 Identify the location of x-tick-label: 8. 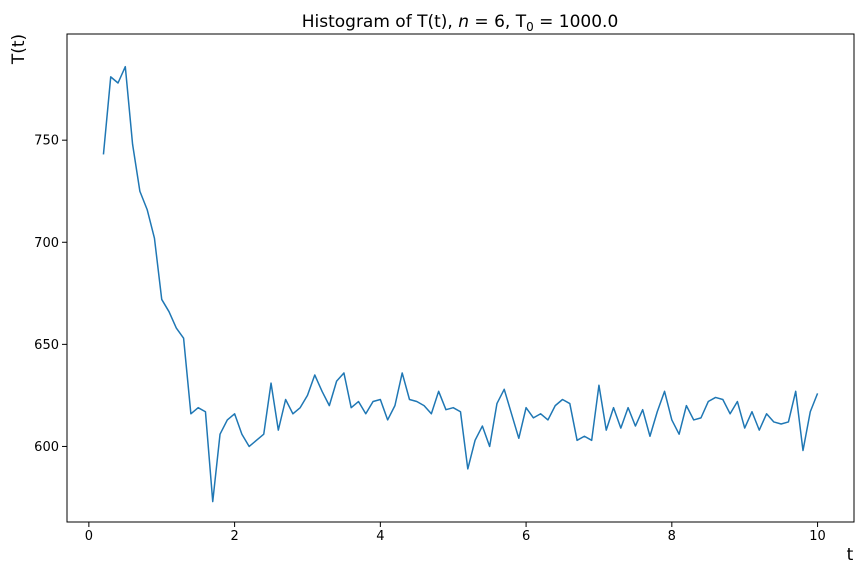
(672, 536).